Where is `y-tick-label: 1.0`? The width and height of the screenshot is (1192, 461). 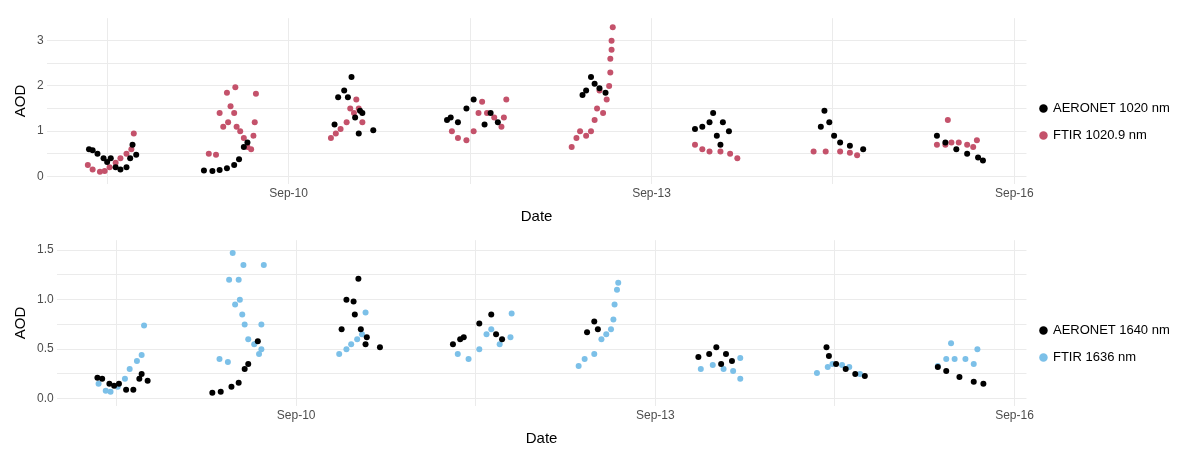
y-tick-label: 1.0 is located at coordinates (45, 298).